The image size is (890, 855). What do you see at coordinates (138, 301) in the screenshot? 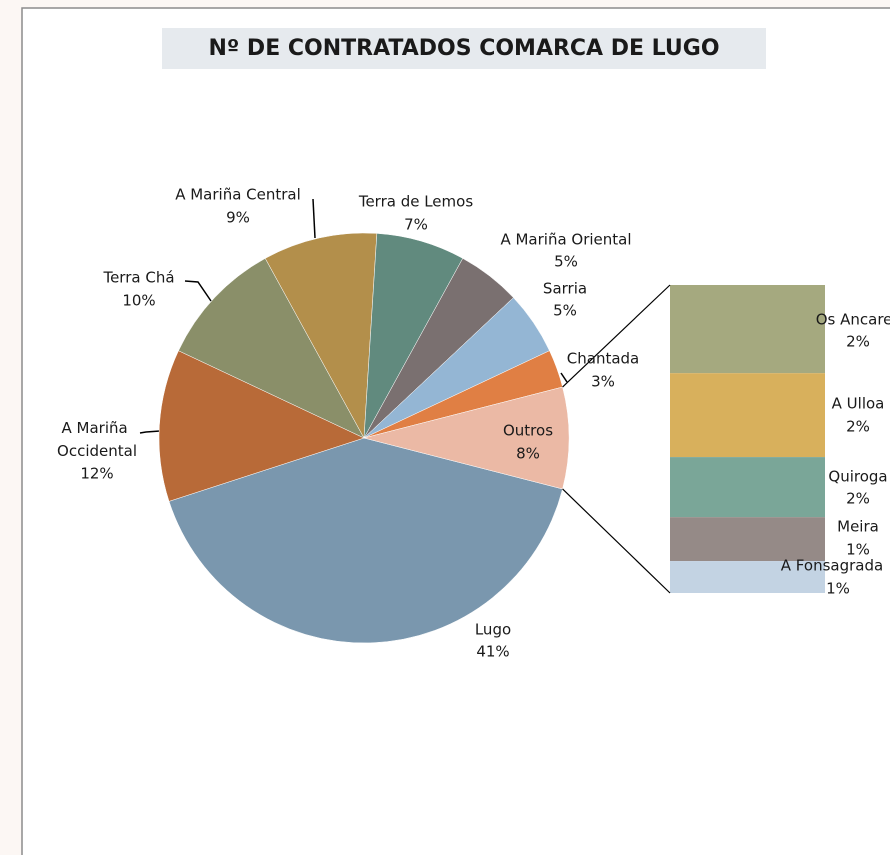
I see `slice-value-label: 10%` at bounding box center [138, 301].